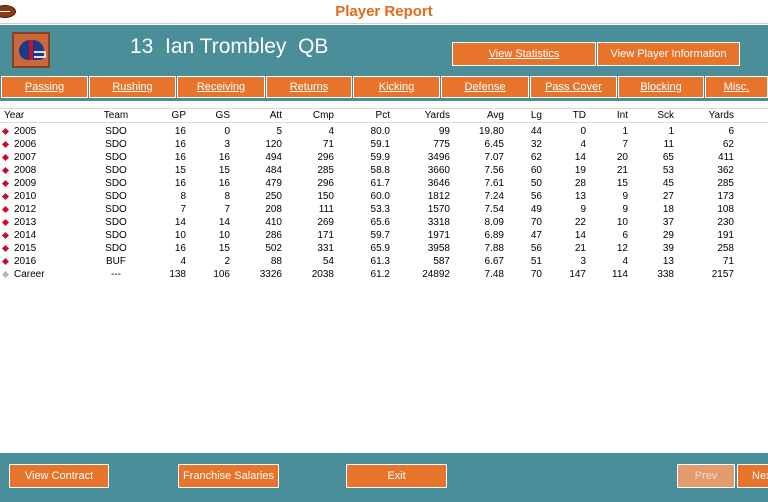  Describe the element at coordinates (380, 170) in the screenshot. I see `cell-pct: 58.8` at that location.